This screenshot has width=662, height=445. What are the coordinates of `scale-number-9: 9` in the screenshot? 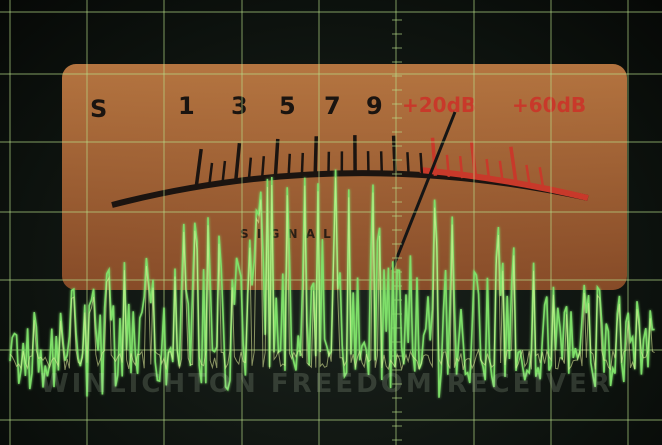 It's located at (374, 106).